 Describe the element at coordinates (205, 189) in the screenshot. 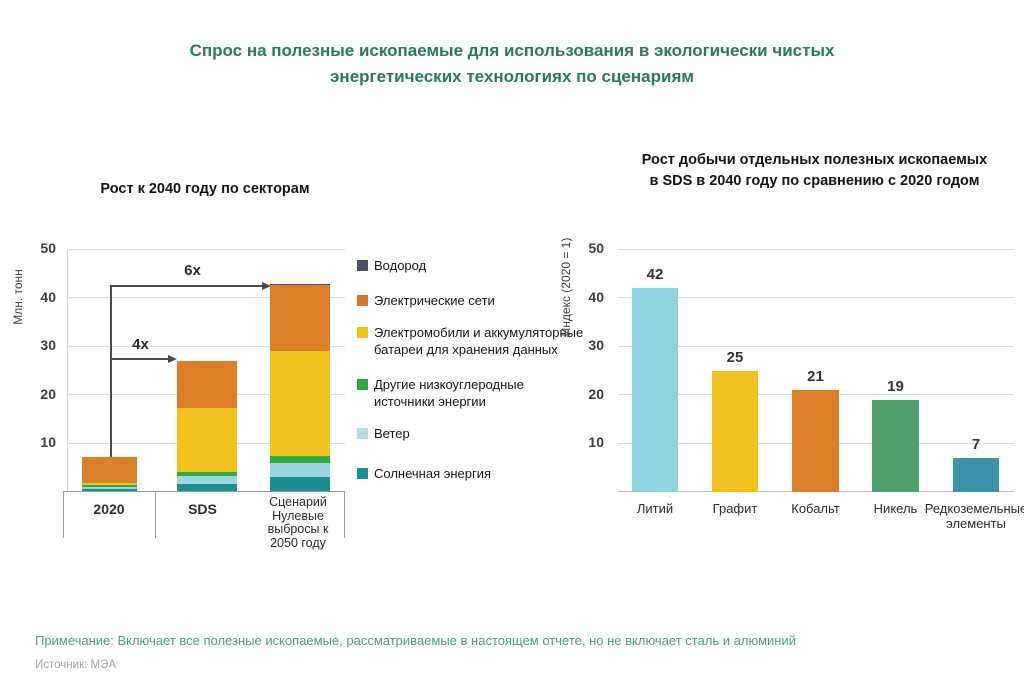

I see `left-chart-title: Рост к 2040 году по секторам` at that location.